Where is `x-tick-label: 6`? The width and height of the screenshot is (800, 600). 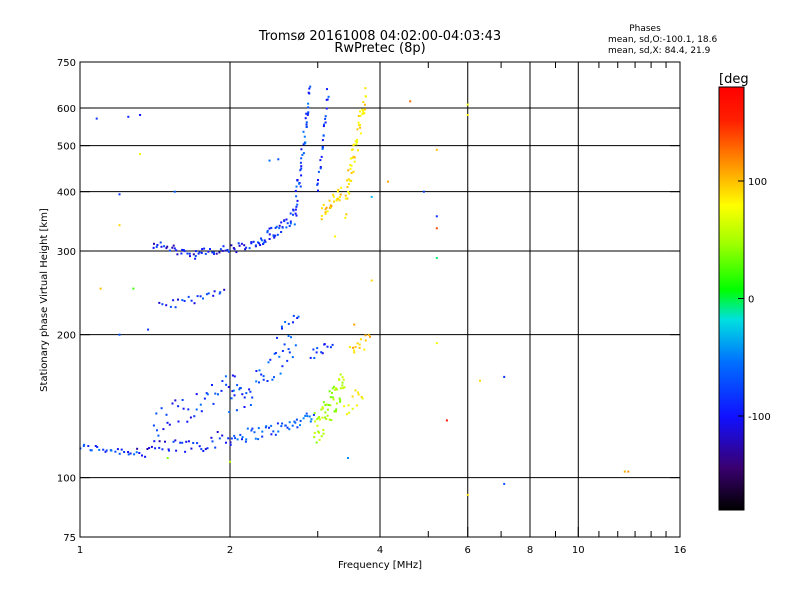
x-tick-label: 6 is located at coordinates (468, 550).